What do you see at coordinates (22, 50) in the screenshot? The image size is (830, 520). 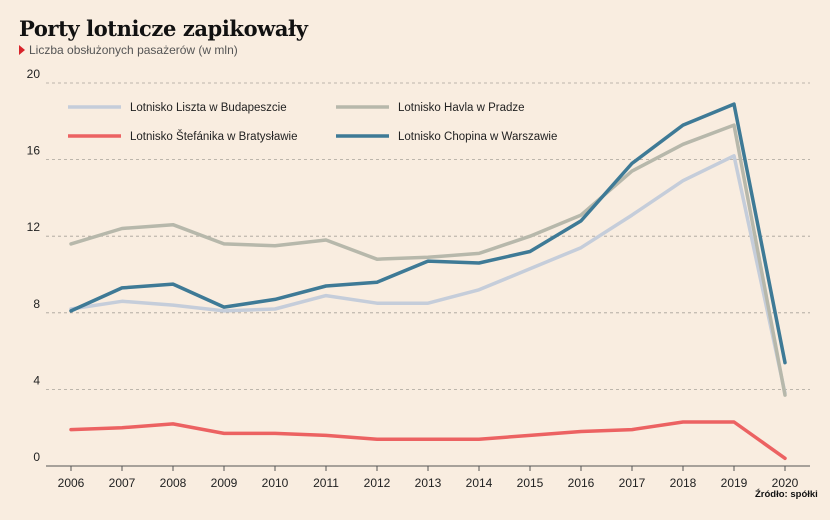 I see `subtitle-marker-icon` at bounding box center [22, 50].